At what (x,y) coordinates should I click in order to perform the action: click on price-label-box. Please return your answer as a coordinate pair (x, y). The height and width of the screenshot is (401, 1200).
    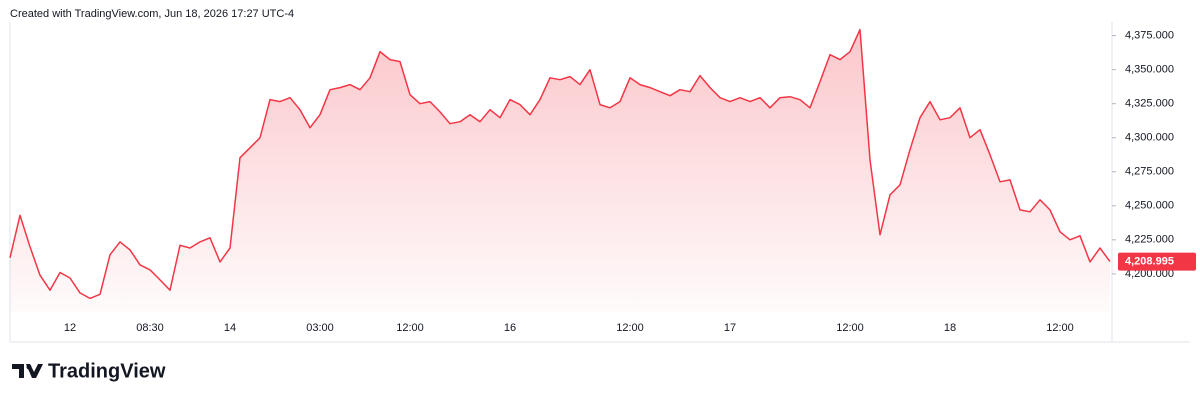
    Looking at the image, I should click on (1157, 261).